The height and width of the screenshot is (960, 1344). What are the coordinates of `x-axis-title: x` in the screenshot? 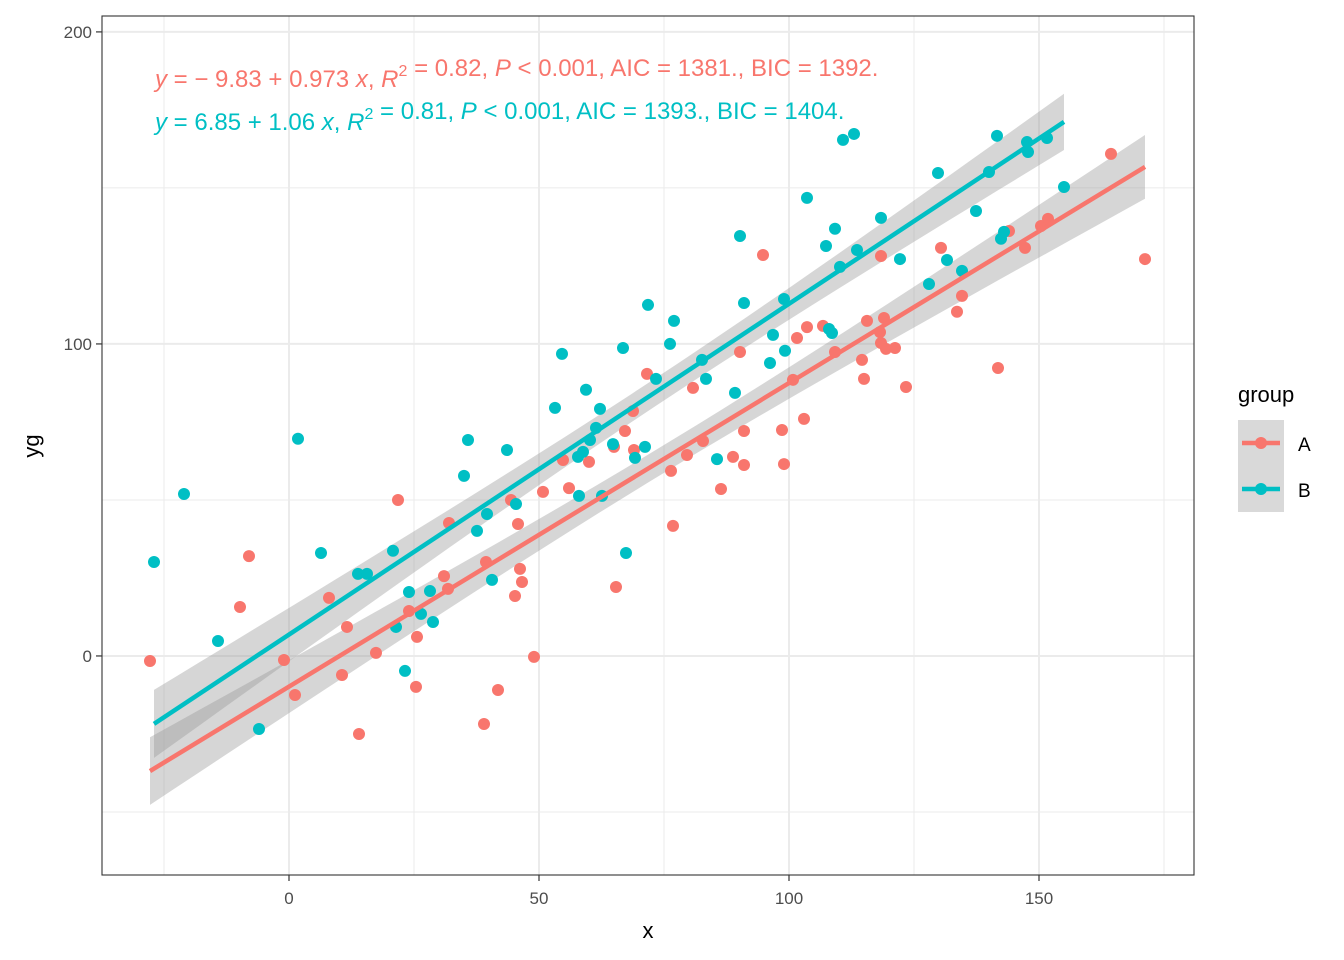 It's located at (648, 930).